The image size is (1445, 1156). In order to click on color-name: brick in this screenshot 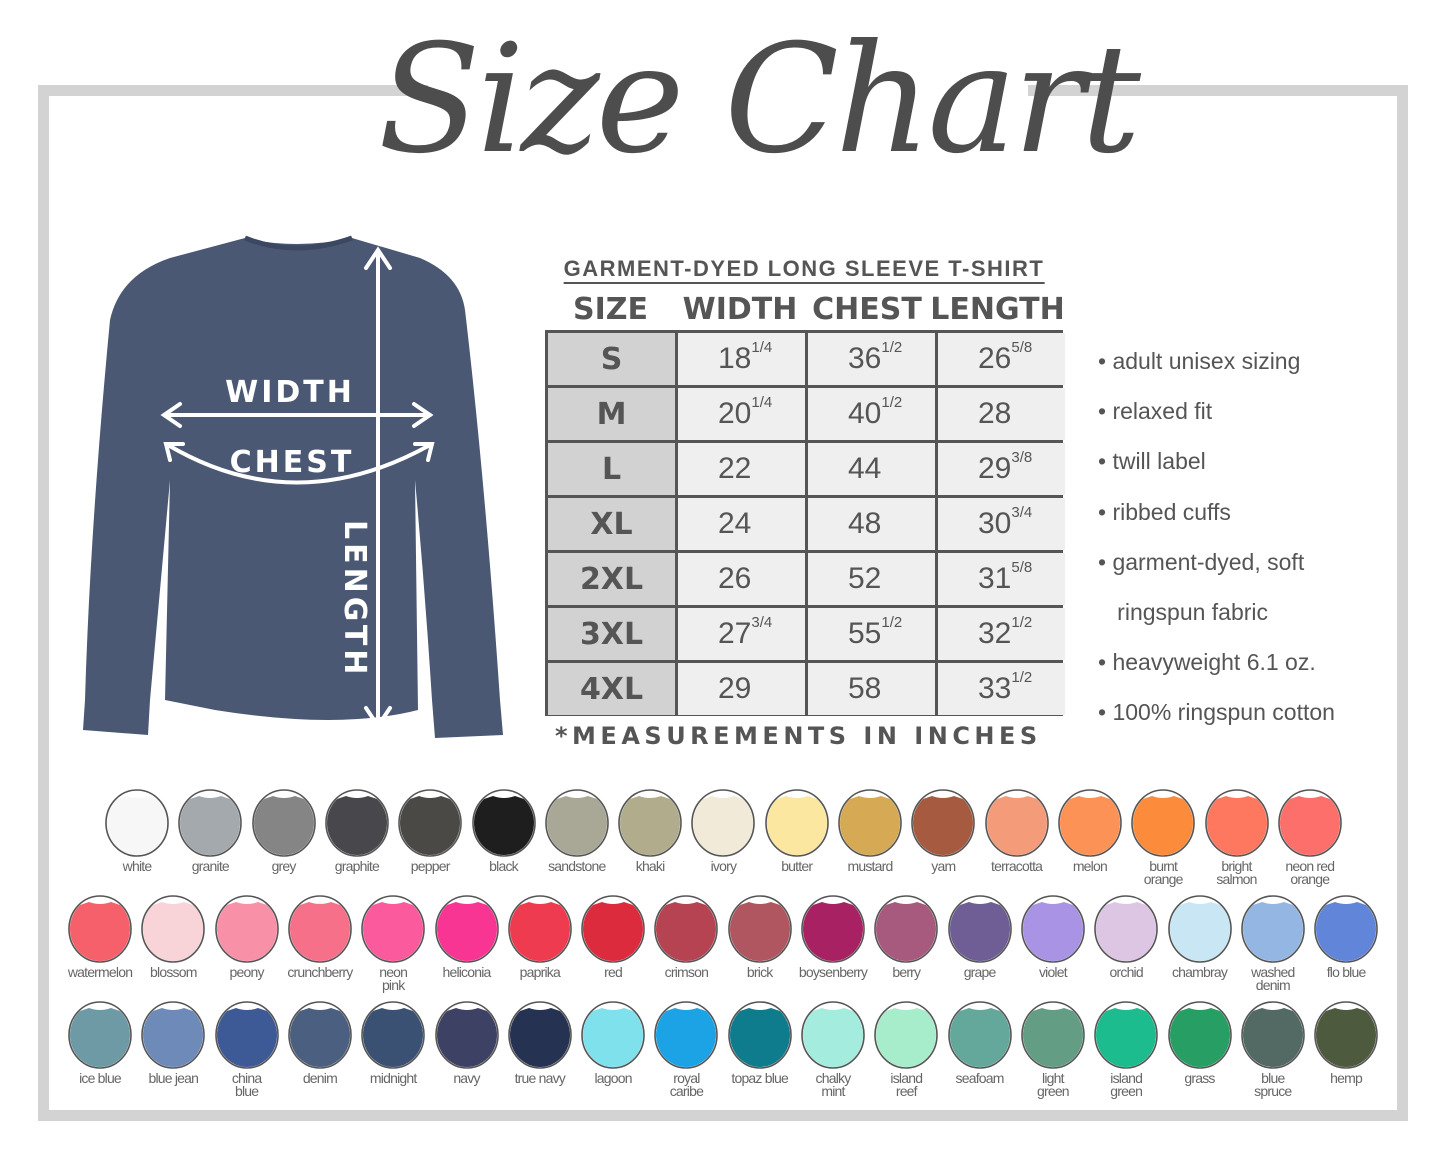, I will do `click(759, 972)`.